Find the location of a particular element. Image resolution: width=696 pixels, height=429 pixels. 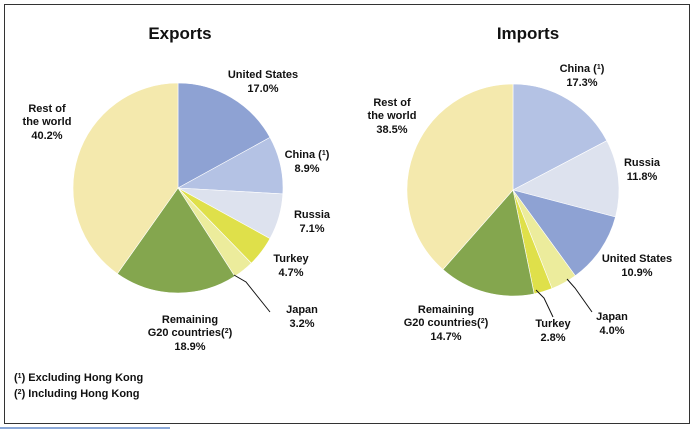

pie-slice-imports-rest-of-the-world is located at coordinates (460, 176).